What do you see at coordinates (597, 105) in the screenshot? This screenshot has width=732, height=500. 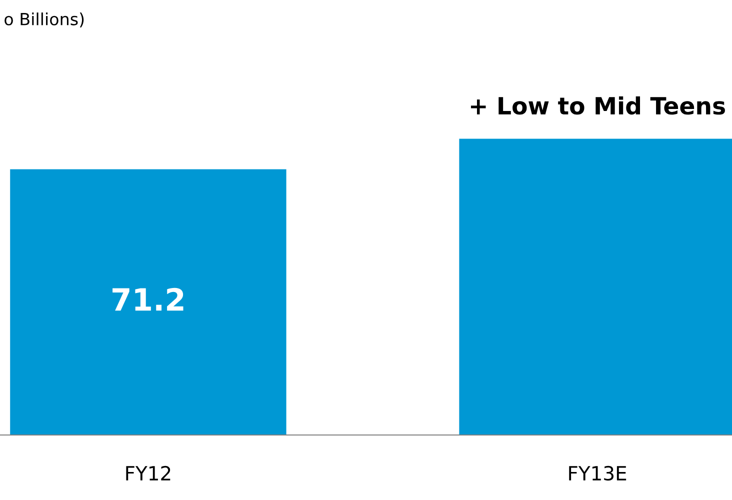 I see `annotation: + Low to Mid Teens` at bounding box center [597, 105].